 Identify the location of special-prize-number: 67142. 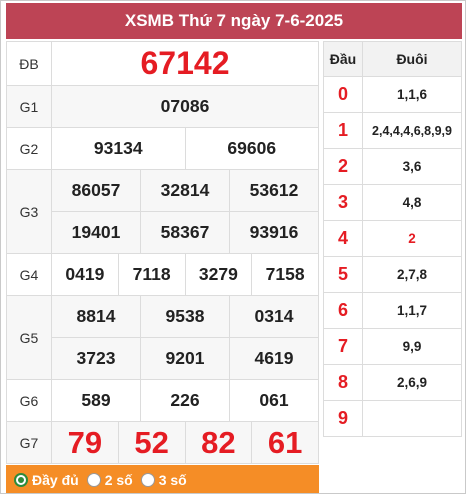
(185, 63).